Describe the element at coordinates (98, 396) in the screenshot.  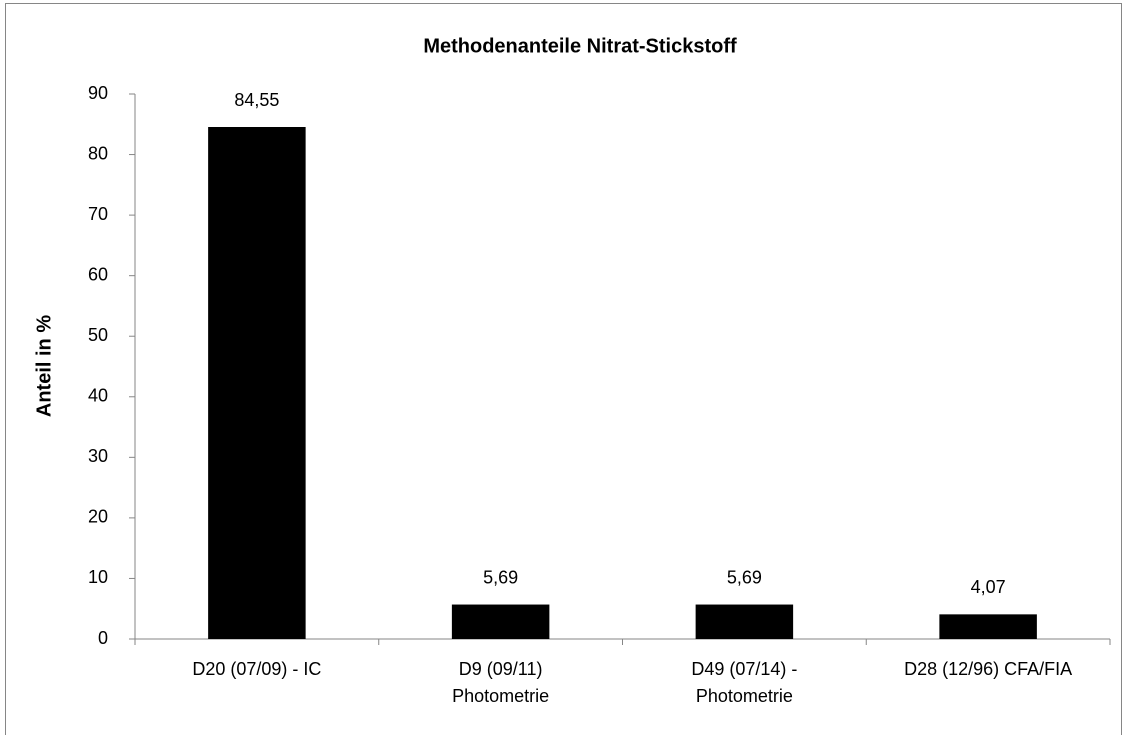
I see `y-tick-label: 40` at that location.